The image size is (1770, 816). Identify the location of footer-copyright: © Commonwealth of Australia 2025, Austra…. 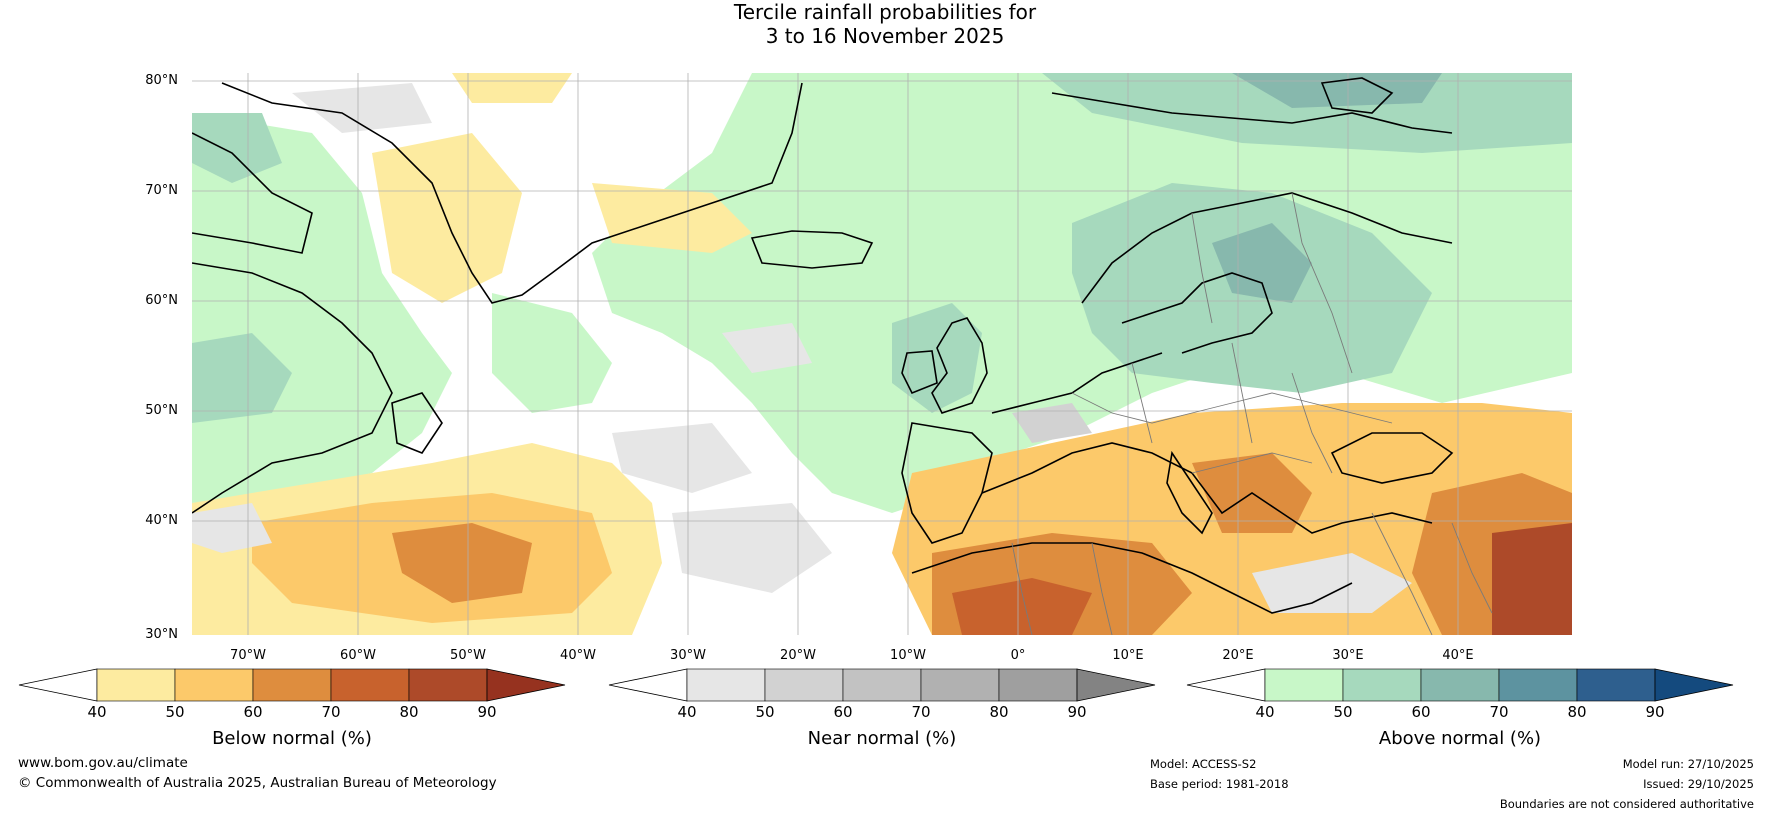
(257, 783).